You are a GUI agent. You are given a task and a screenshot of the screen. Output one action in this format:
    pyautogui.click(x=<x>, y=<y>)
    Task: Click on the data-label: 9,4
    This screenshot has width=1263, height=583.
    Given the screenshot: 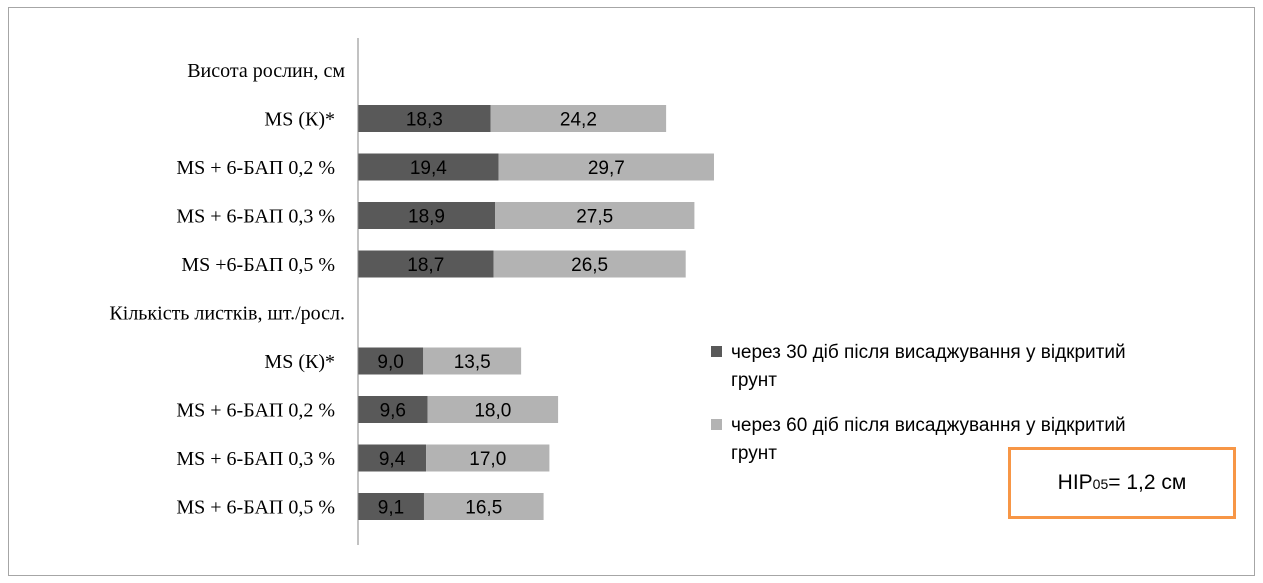 What is the action you would take?
    pyautogui.click(x=392, y=459)
    